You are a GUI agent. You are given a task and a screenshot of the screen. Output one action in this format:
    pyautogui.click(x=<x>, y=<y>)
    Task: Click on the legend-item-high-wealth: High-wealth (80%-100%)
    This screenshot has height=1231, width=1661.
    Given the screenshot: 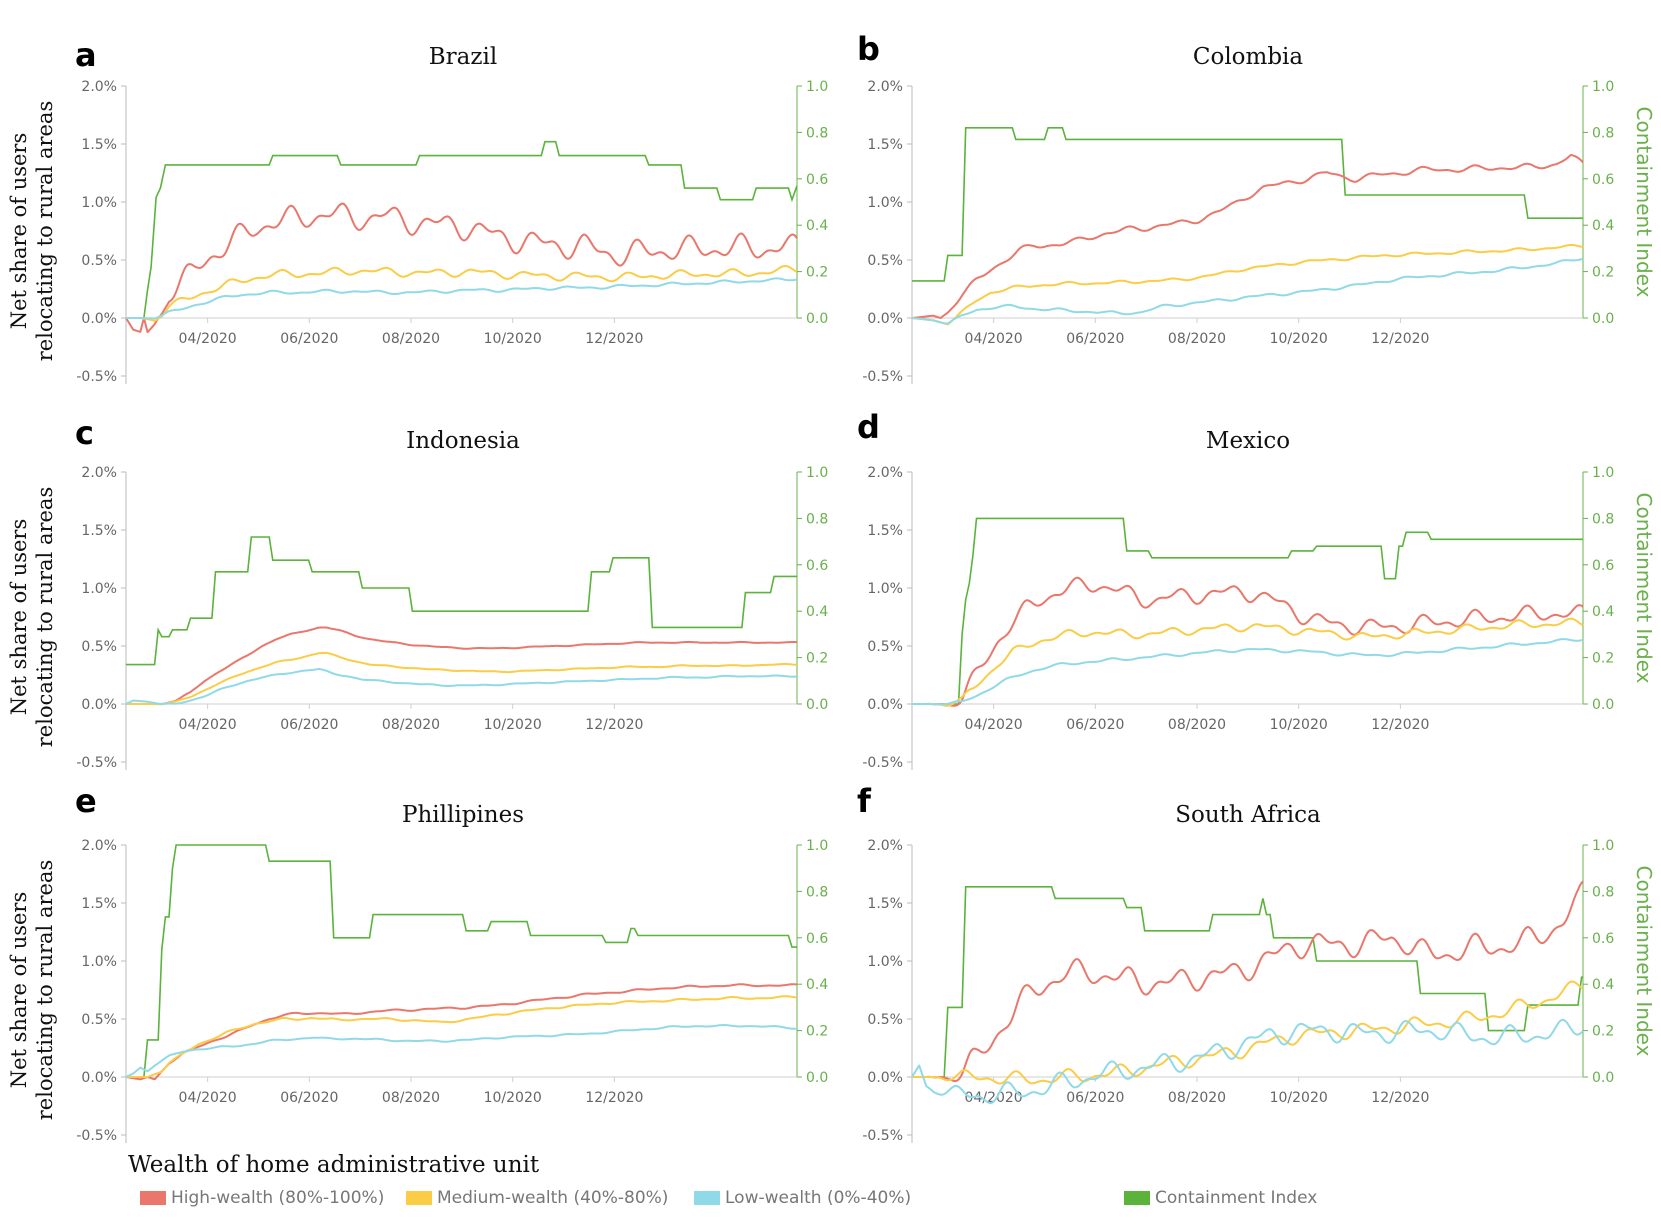 What is the action you would take?
    pyautogui.click(x=262, y=1198)
    